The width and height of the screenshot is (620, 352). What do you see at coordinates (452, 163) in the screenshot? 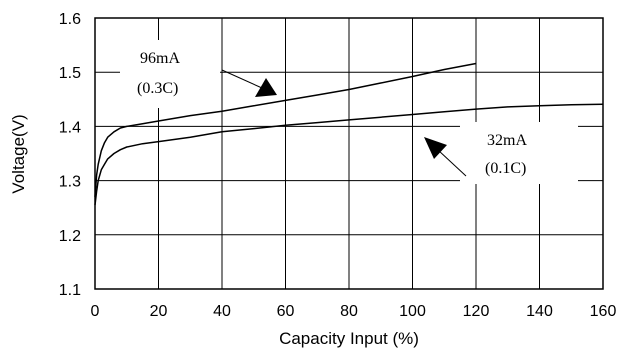
I see `annotation-32ma-leader-line` at bounding box center [452, 163].